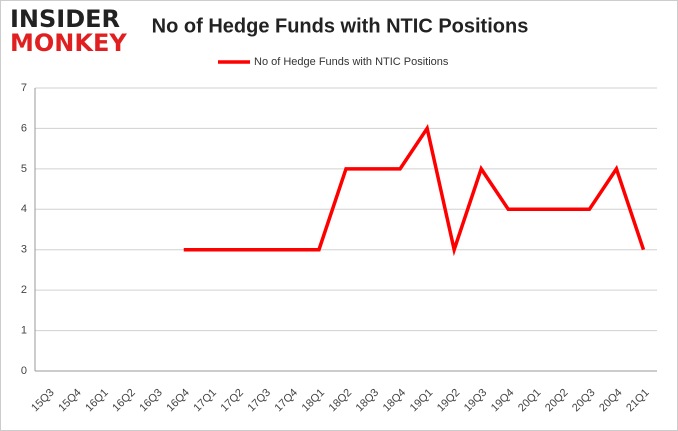 The image size is (678, 431). I want to click on chart-title: No of Hedge Funds with NTIC Positions, so click(340, 26).